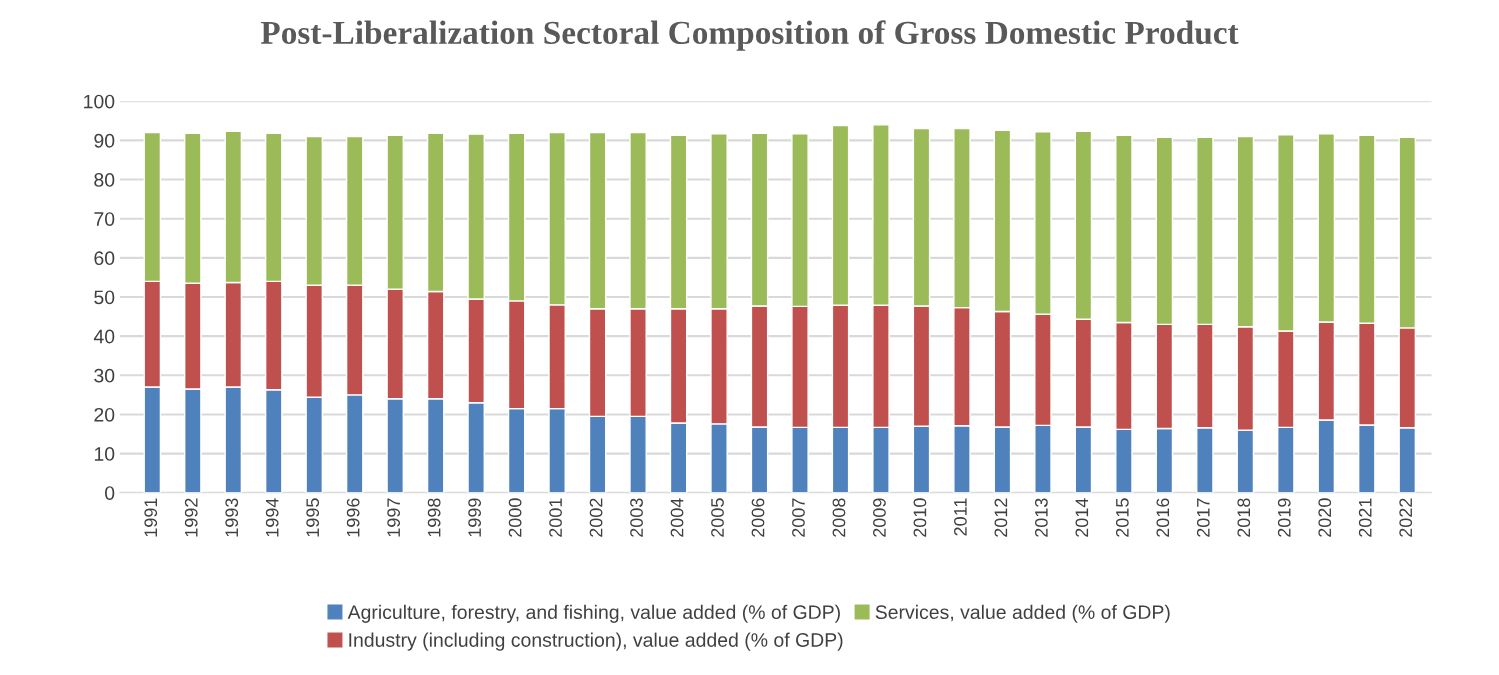 Image resolution: width=1499 pixels, height=675 pixels. What do you see at coordinates (1082, 517) in the screenshot?
I see `x-tick-label: 2014` at bounding box center [1082, 517].